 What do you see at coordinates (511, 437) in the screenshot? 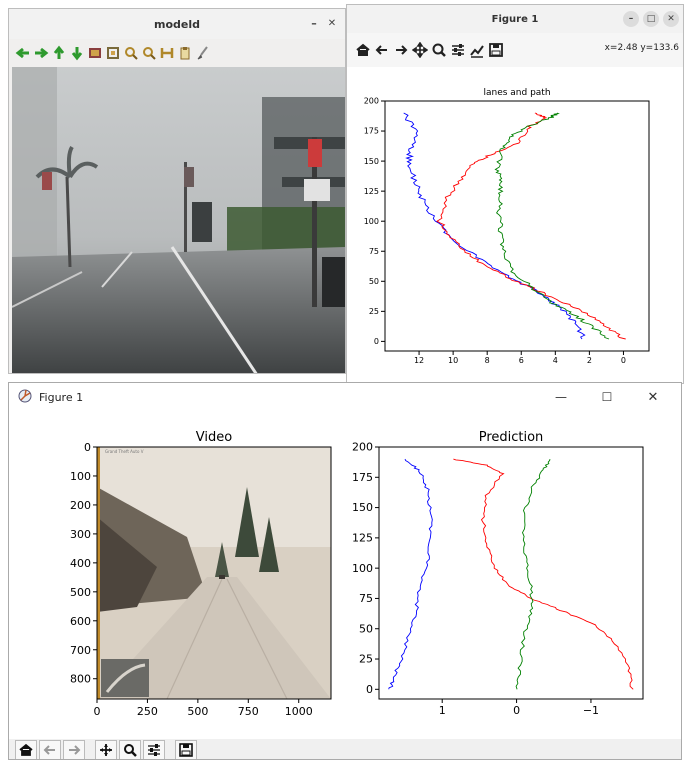
I see `chart-title: Prediction` at bounding box center [511, 437].